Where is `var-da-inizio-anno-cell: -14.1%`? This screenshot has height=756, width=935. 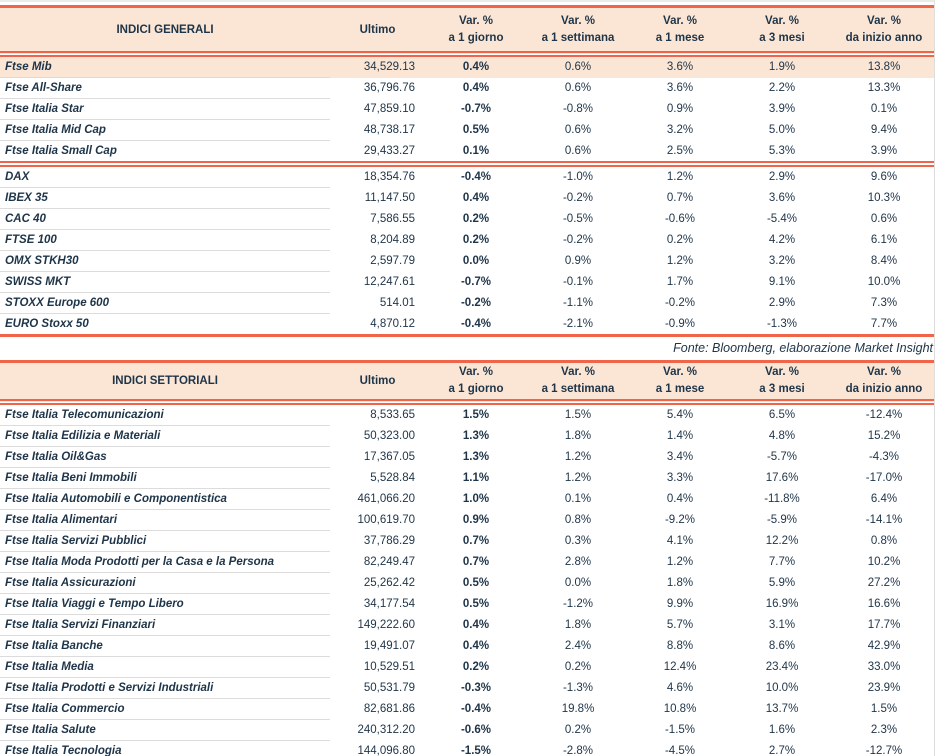 var-da-inizio-anno-cell: -14.1% is located at coordinates (884, 520).